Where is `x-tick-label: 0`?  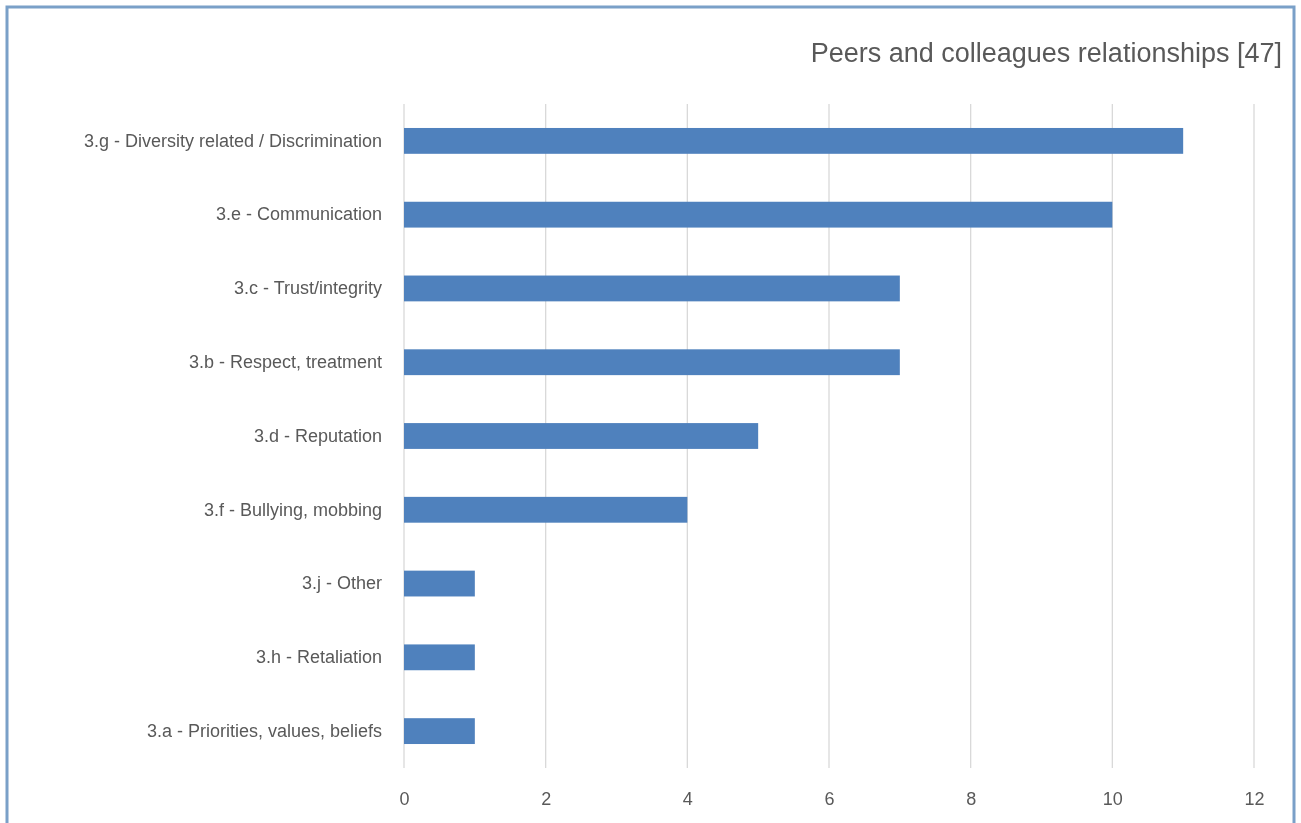 x-tick-label: 0 is located at coordinates (404, 798).